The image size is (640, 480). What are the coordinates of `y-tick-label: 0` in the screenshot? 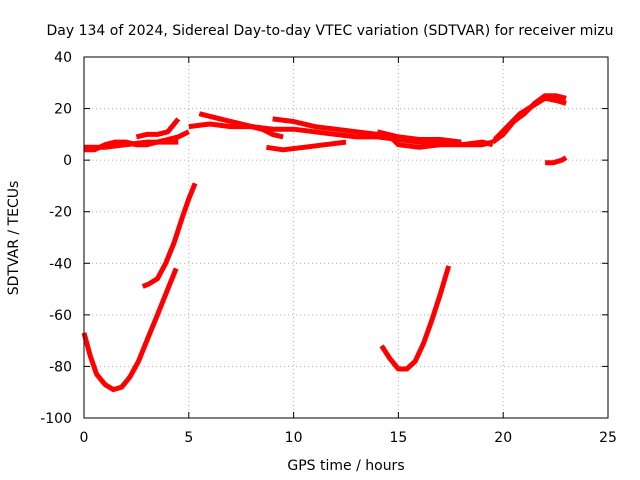 It's located at (67, 161).